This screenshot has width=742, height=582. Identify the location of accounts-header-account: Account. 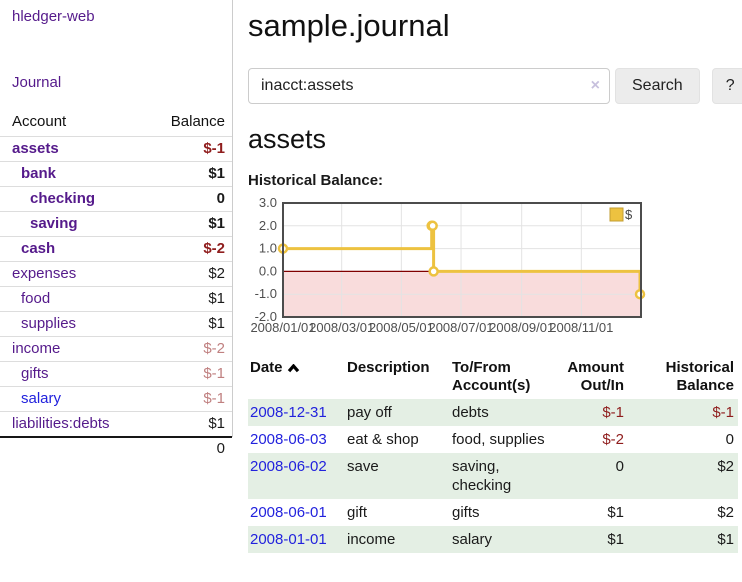
(70, 123).